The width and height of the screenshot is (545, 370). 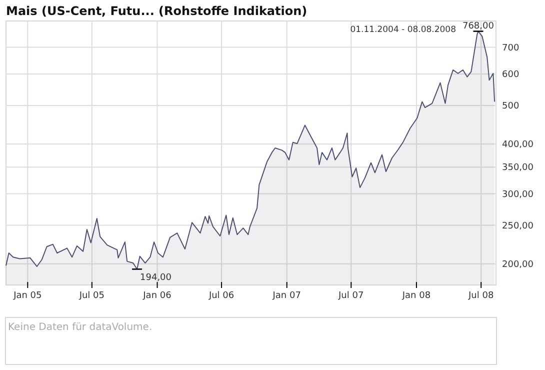 What do you see at coordinates (286, 296) in the screenshot?
I see `x-tick-label: Jan 07` at bounding box center [286, 296].